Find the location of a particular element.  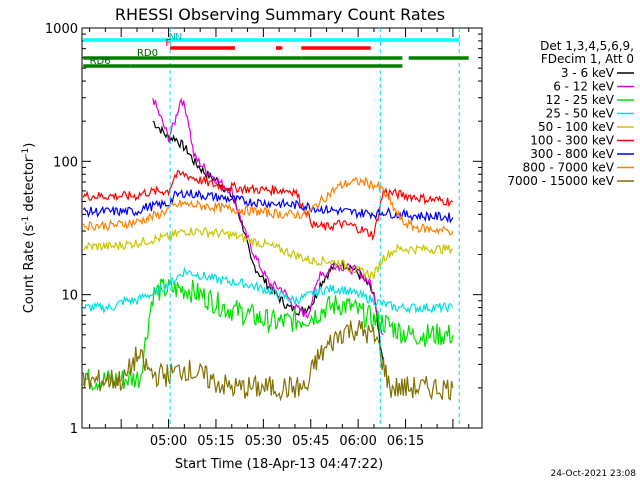

legend-label: 50 - 100 keV is located at coordinates (576, 127).